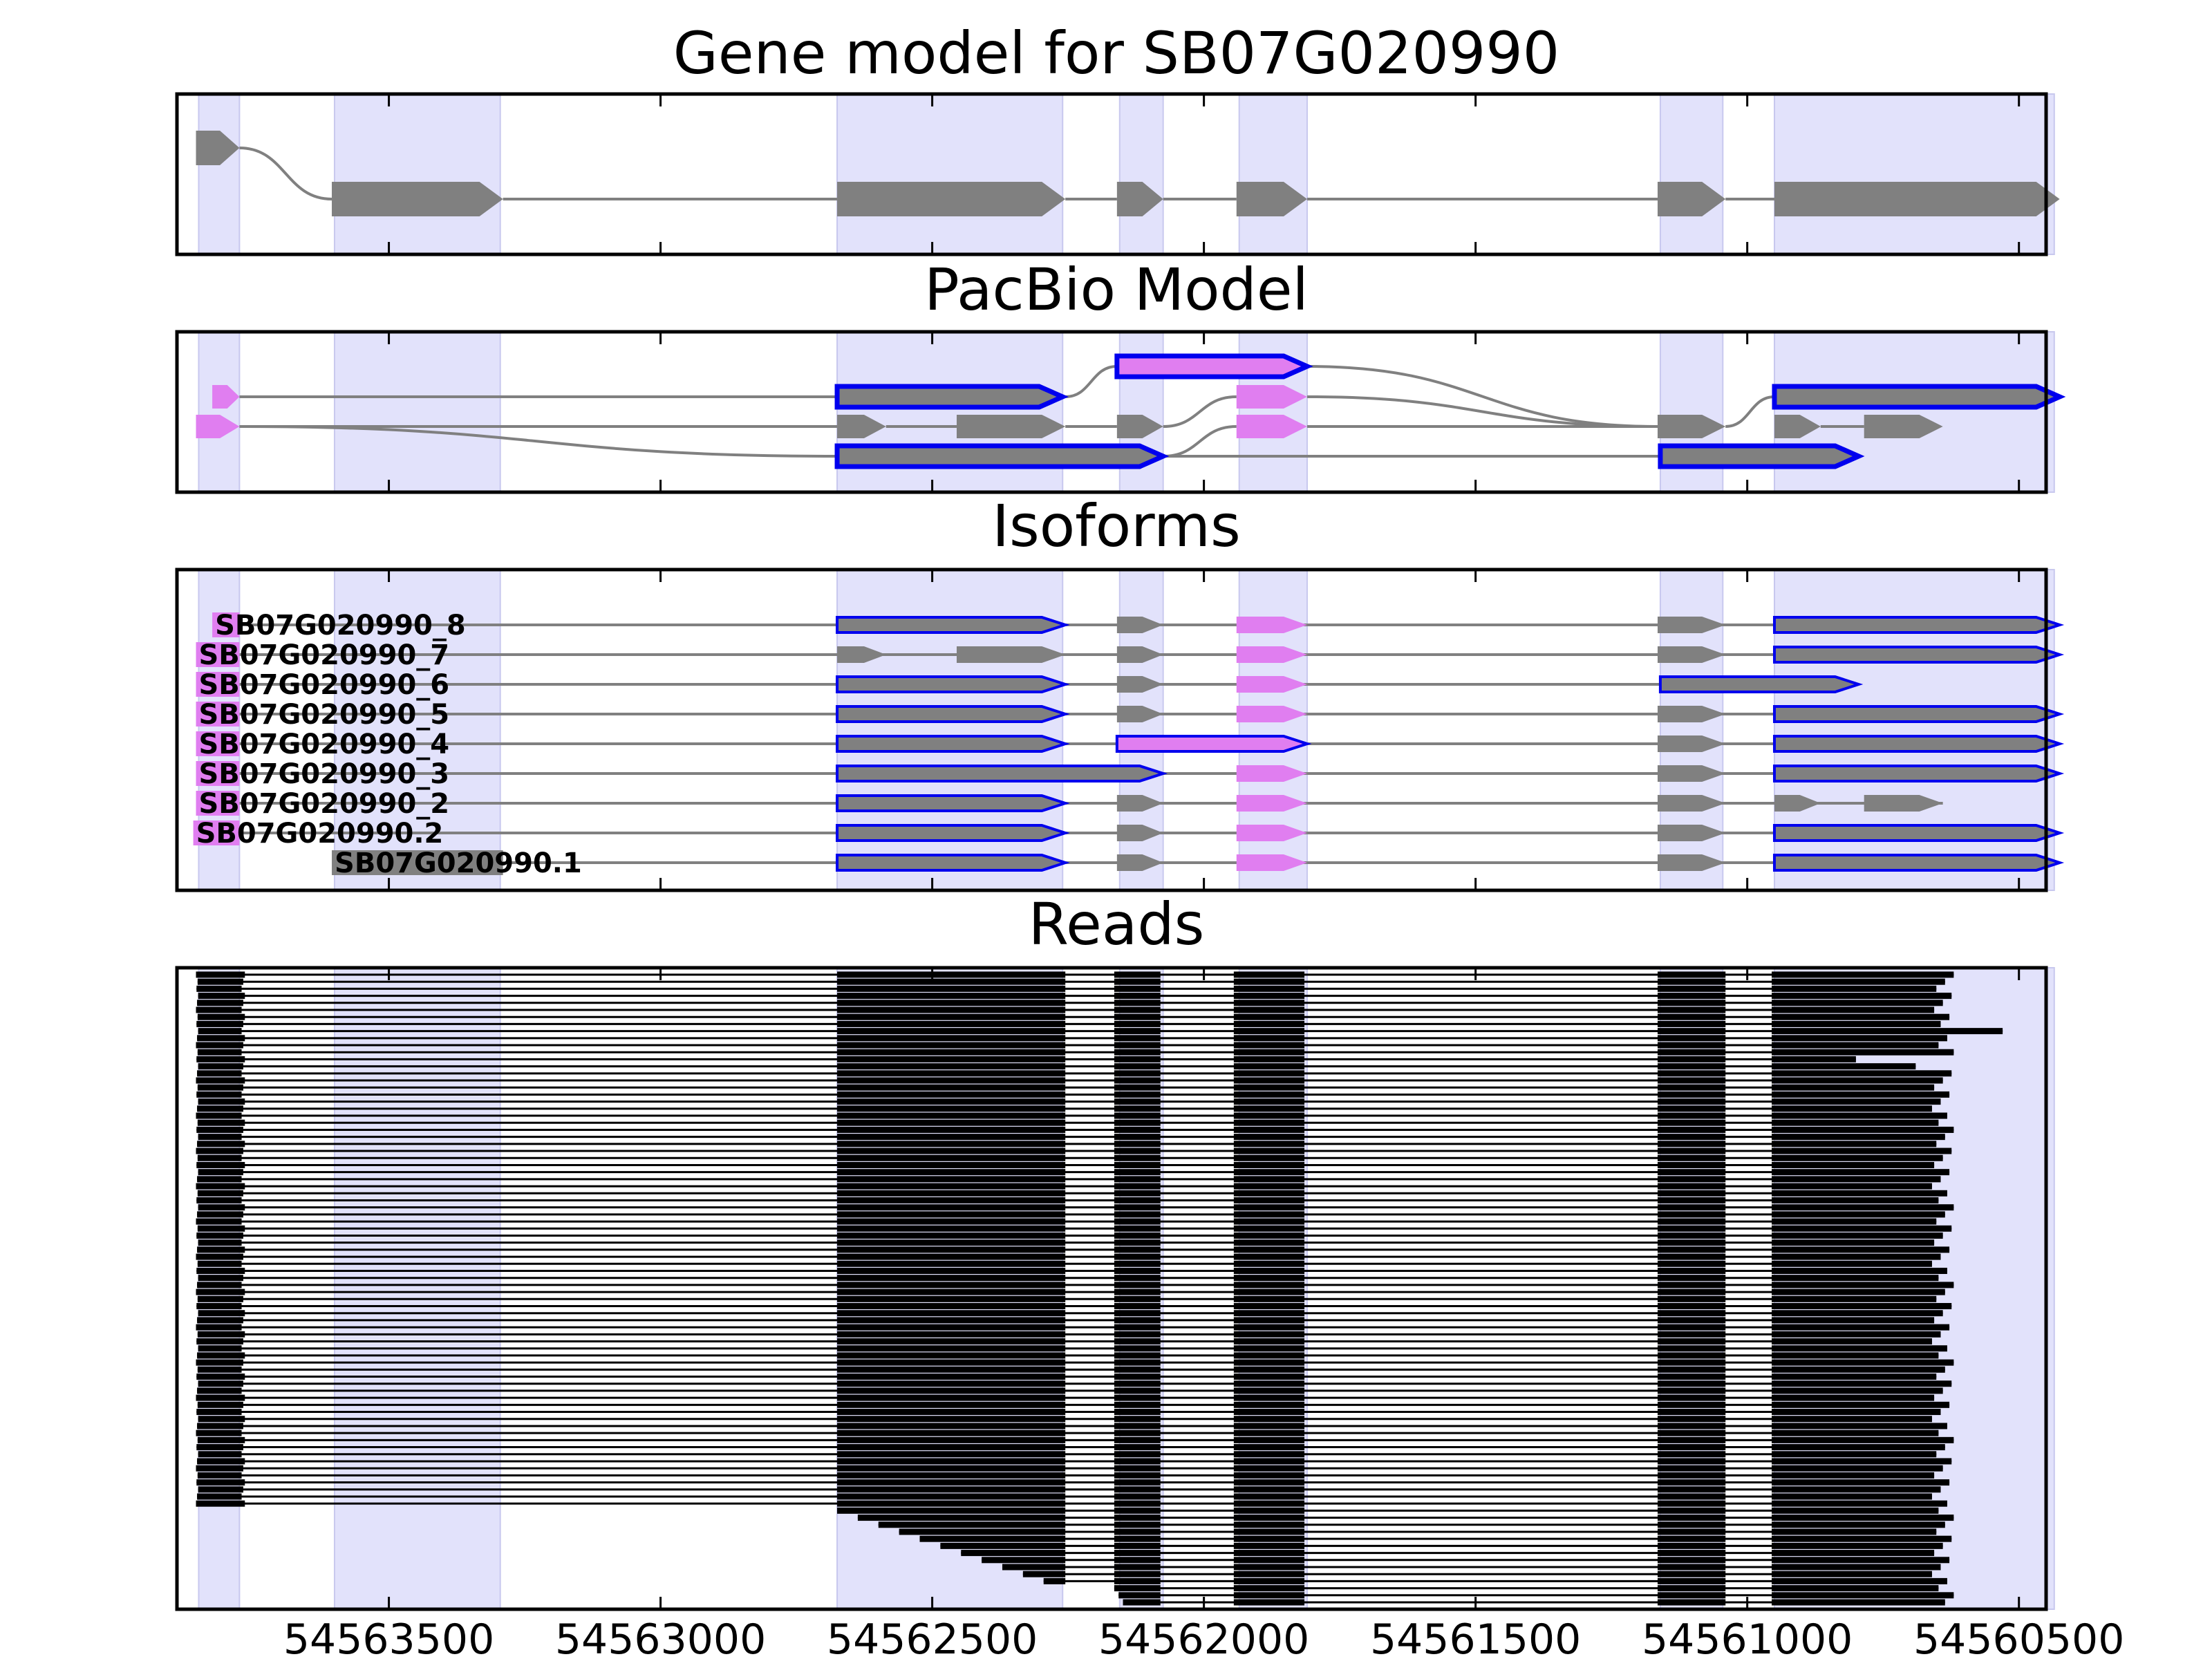 The width and height of the screenshot is (2212, 1659). I want to click on shaded-exon-region, so click(1691, 174).